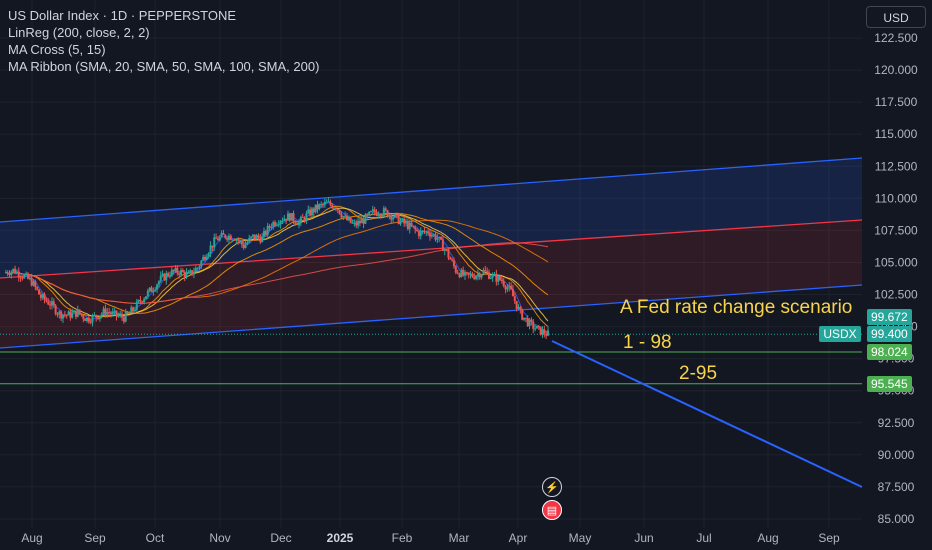 The image size is (932, 550). Describe the element at coordinates (896, 38) in the screenshot. I see `y-tick-label: 122.500` at that location.